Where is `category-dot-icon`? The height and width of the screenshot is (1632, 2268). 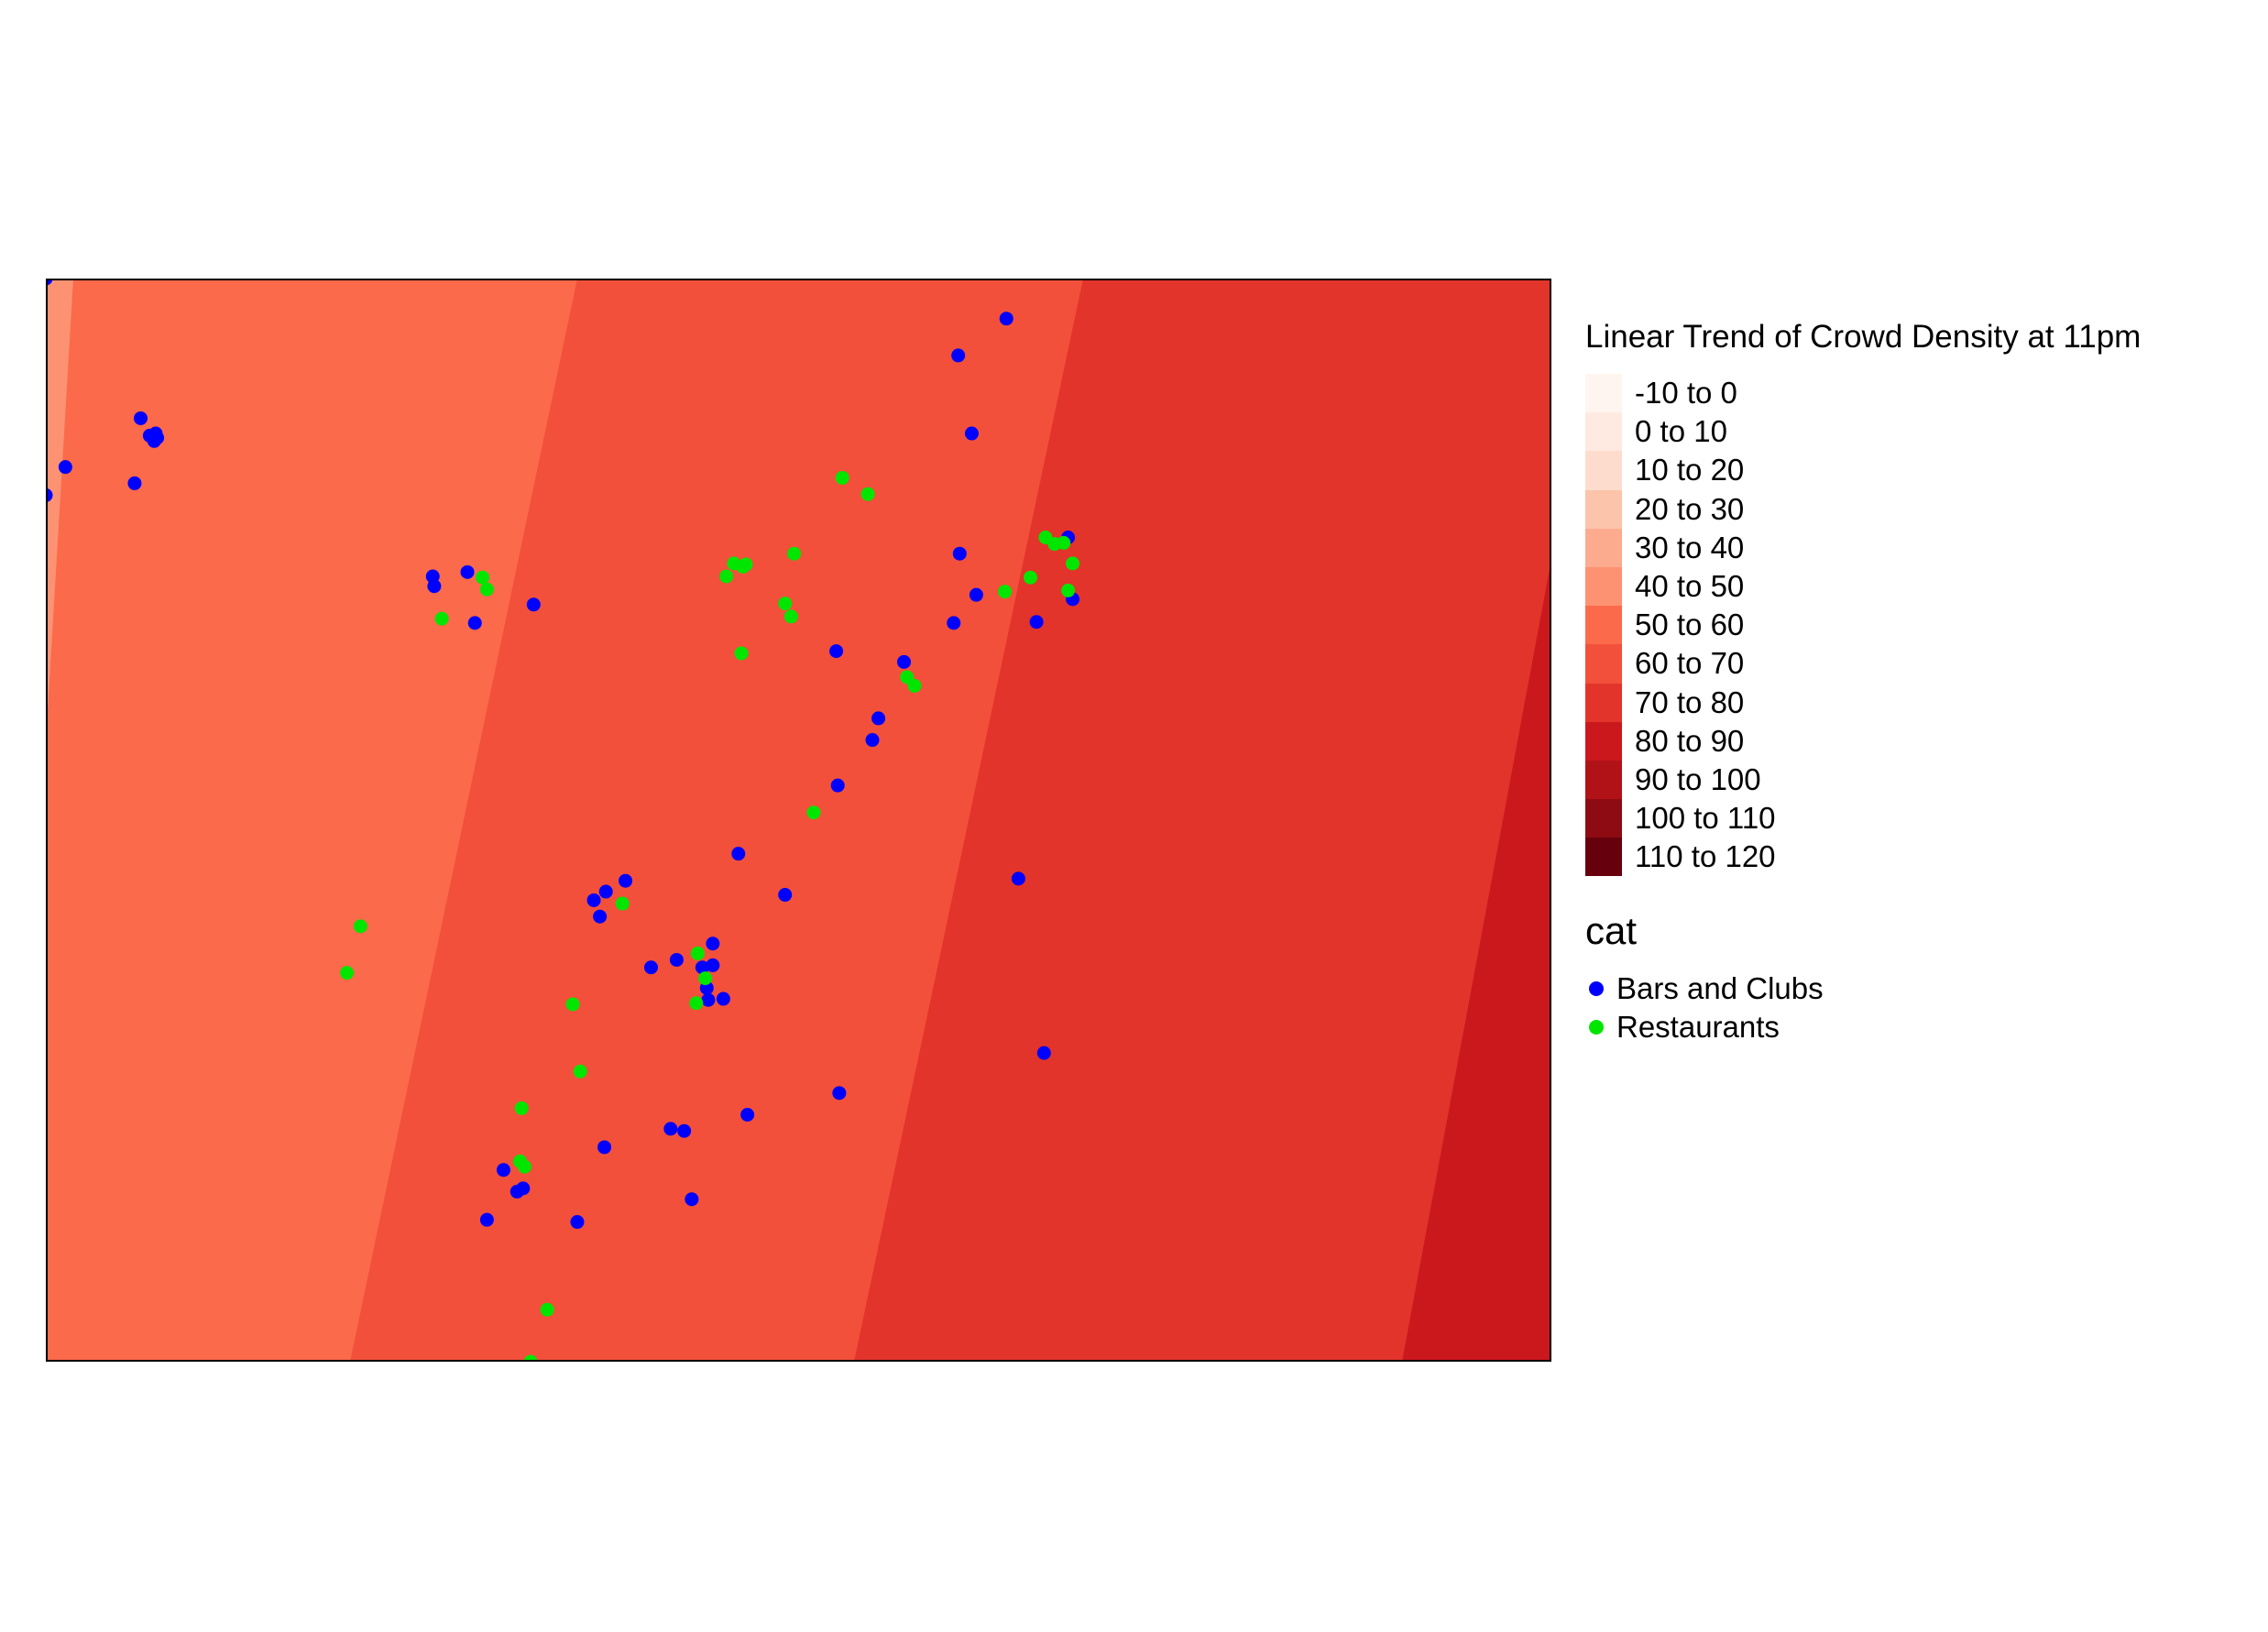
category-dot-icon is located at coordinates (1596, 989).